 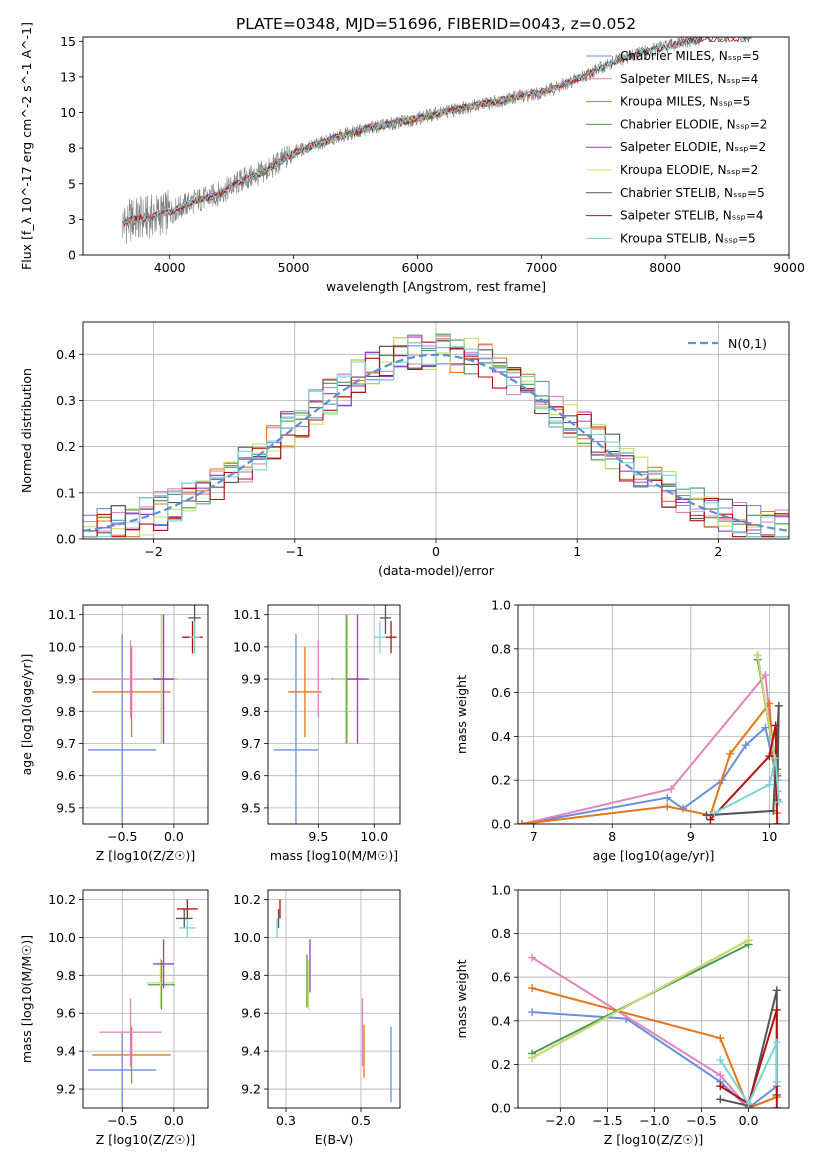 What do you see at coordinates (789, 267) in the screenshot?
I see `x-tick-label: 9000` at bounding box center [789, 267].